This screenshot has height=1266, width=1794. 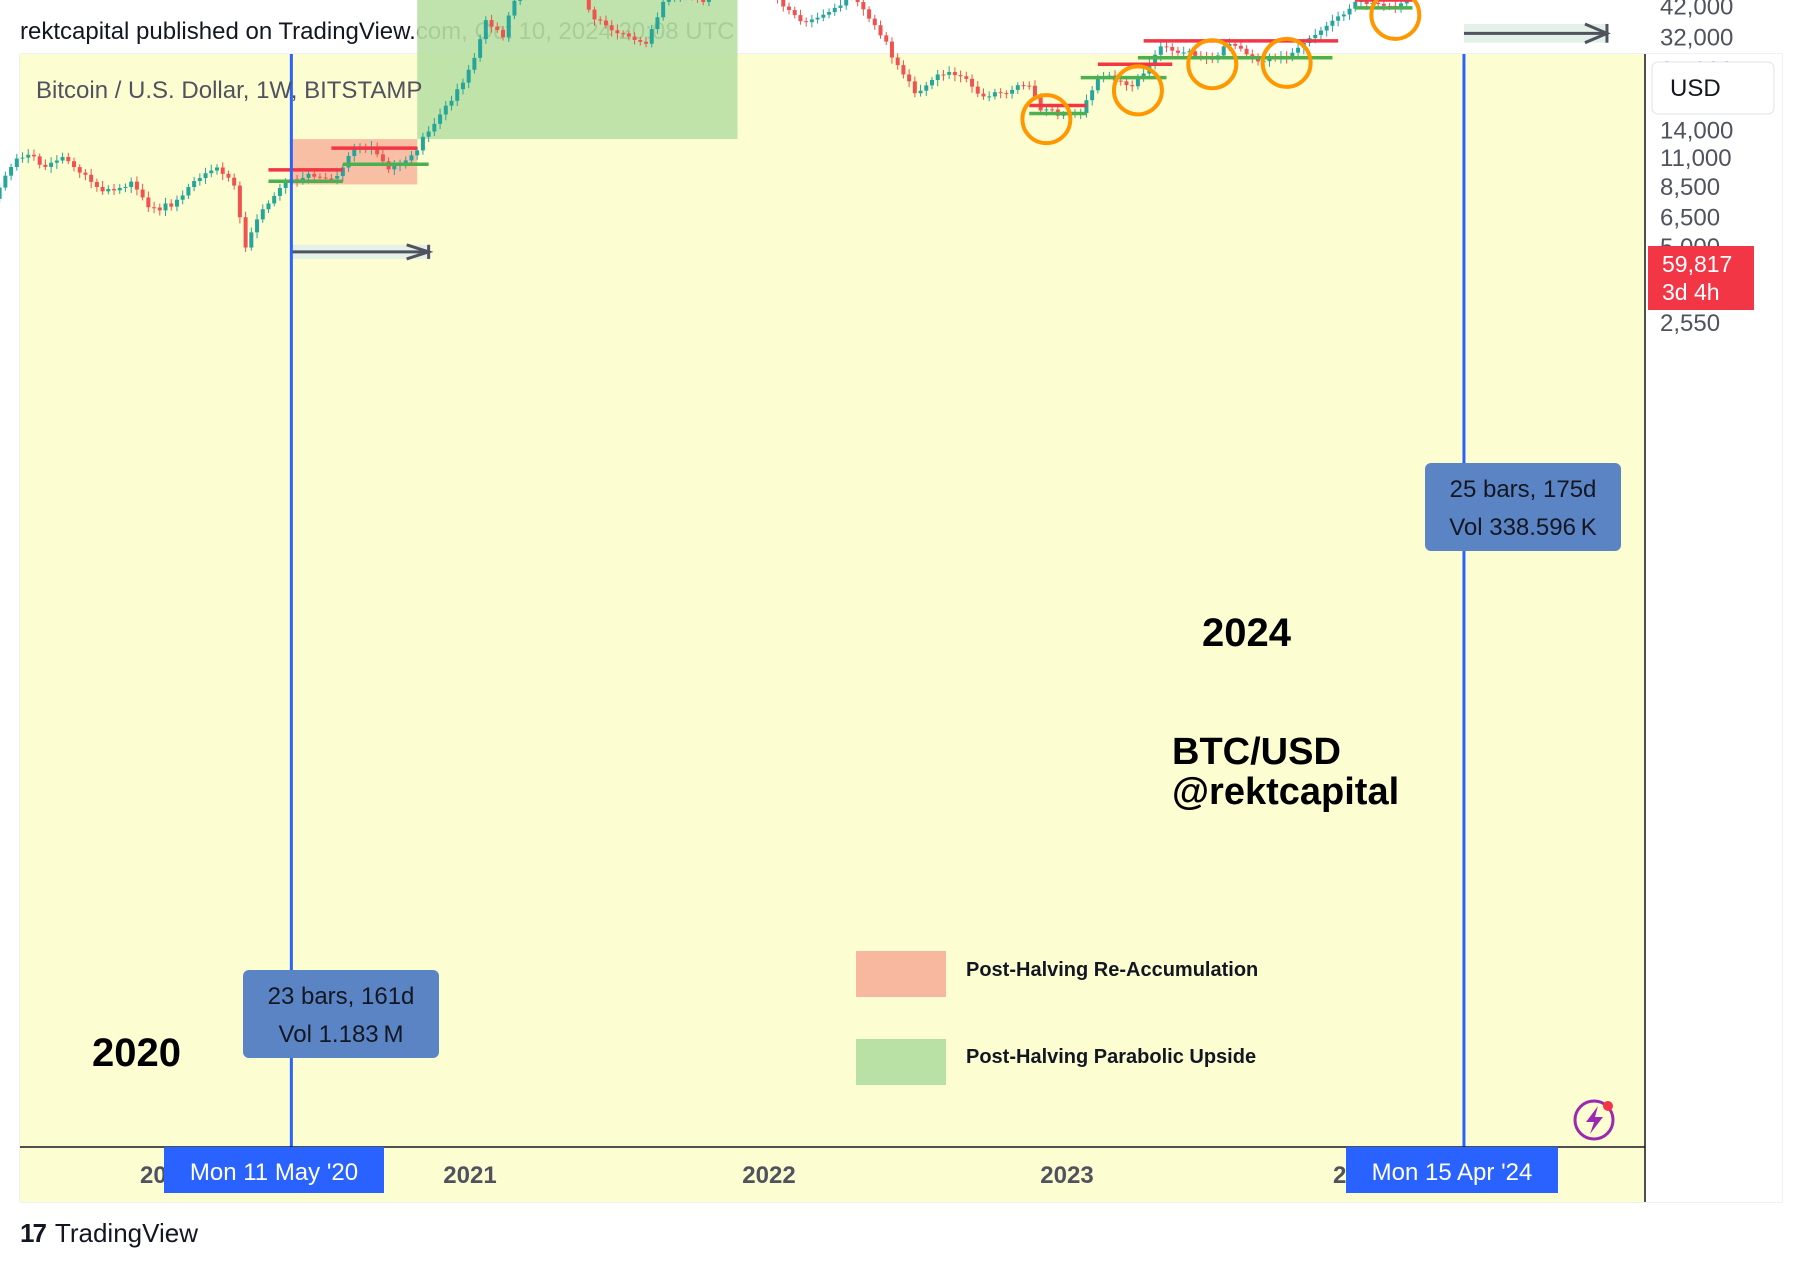 I want to click on measure-box-2024-bg, so click(x=1523, y=507).